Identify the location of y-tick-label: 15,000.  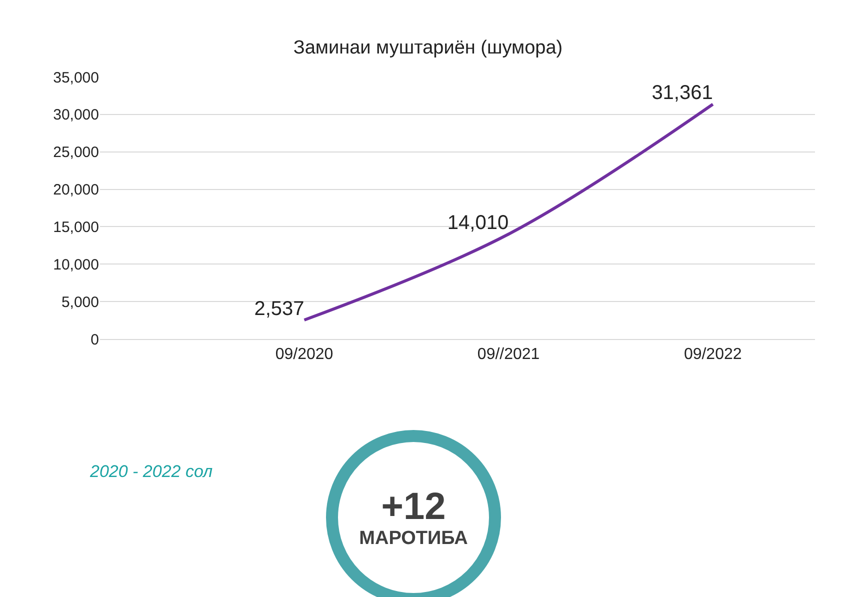
(76, 227).